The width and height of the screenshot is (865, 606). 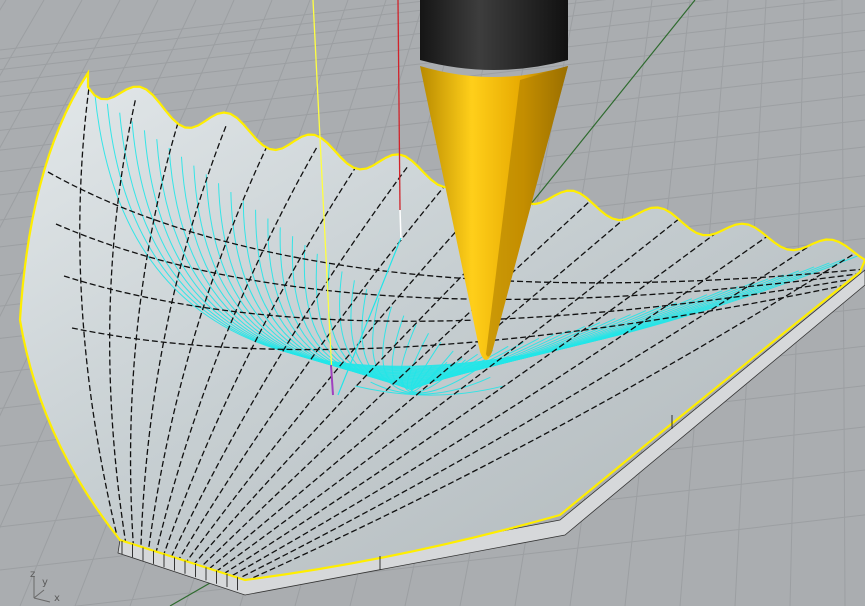 I want to click on axis-widget-icon, so click(x=42, y=589).